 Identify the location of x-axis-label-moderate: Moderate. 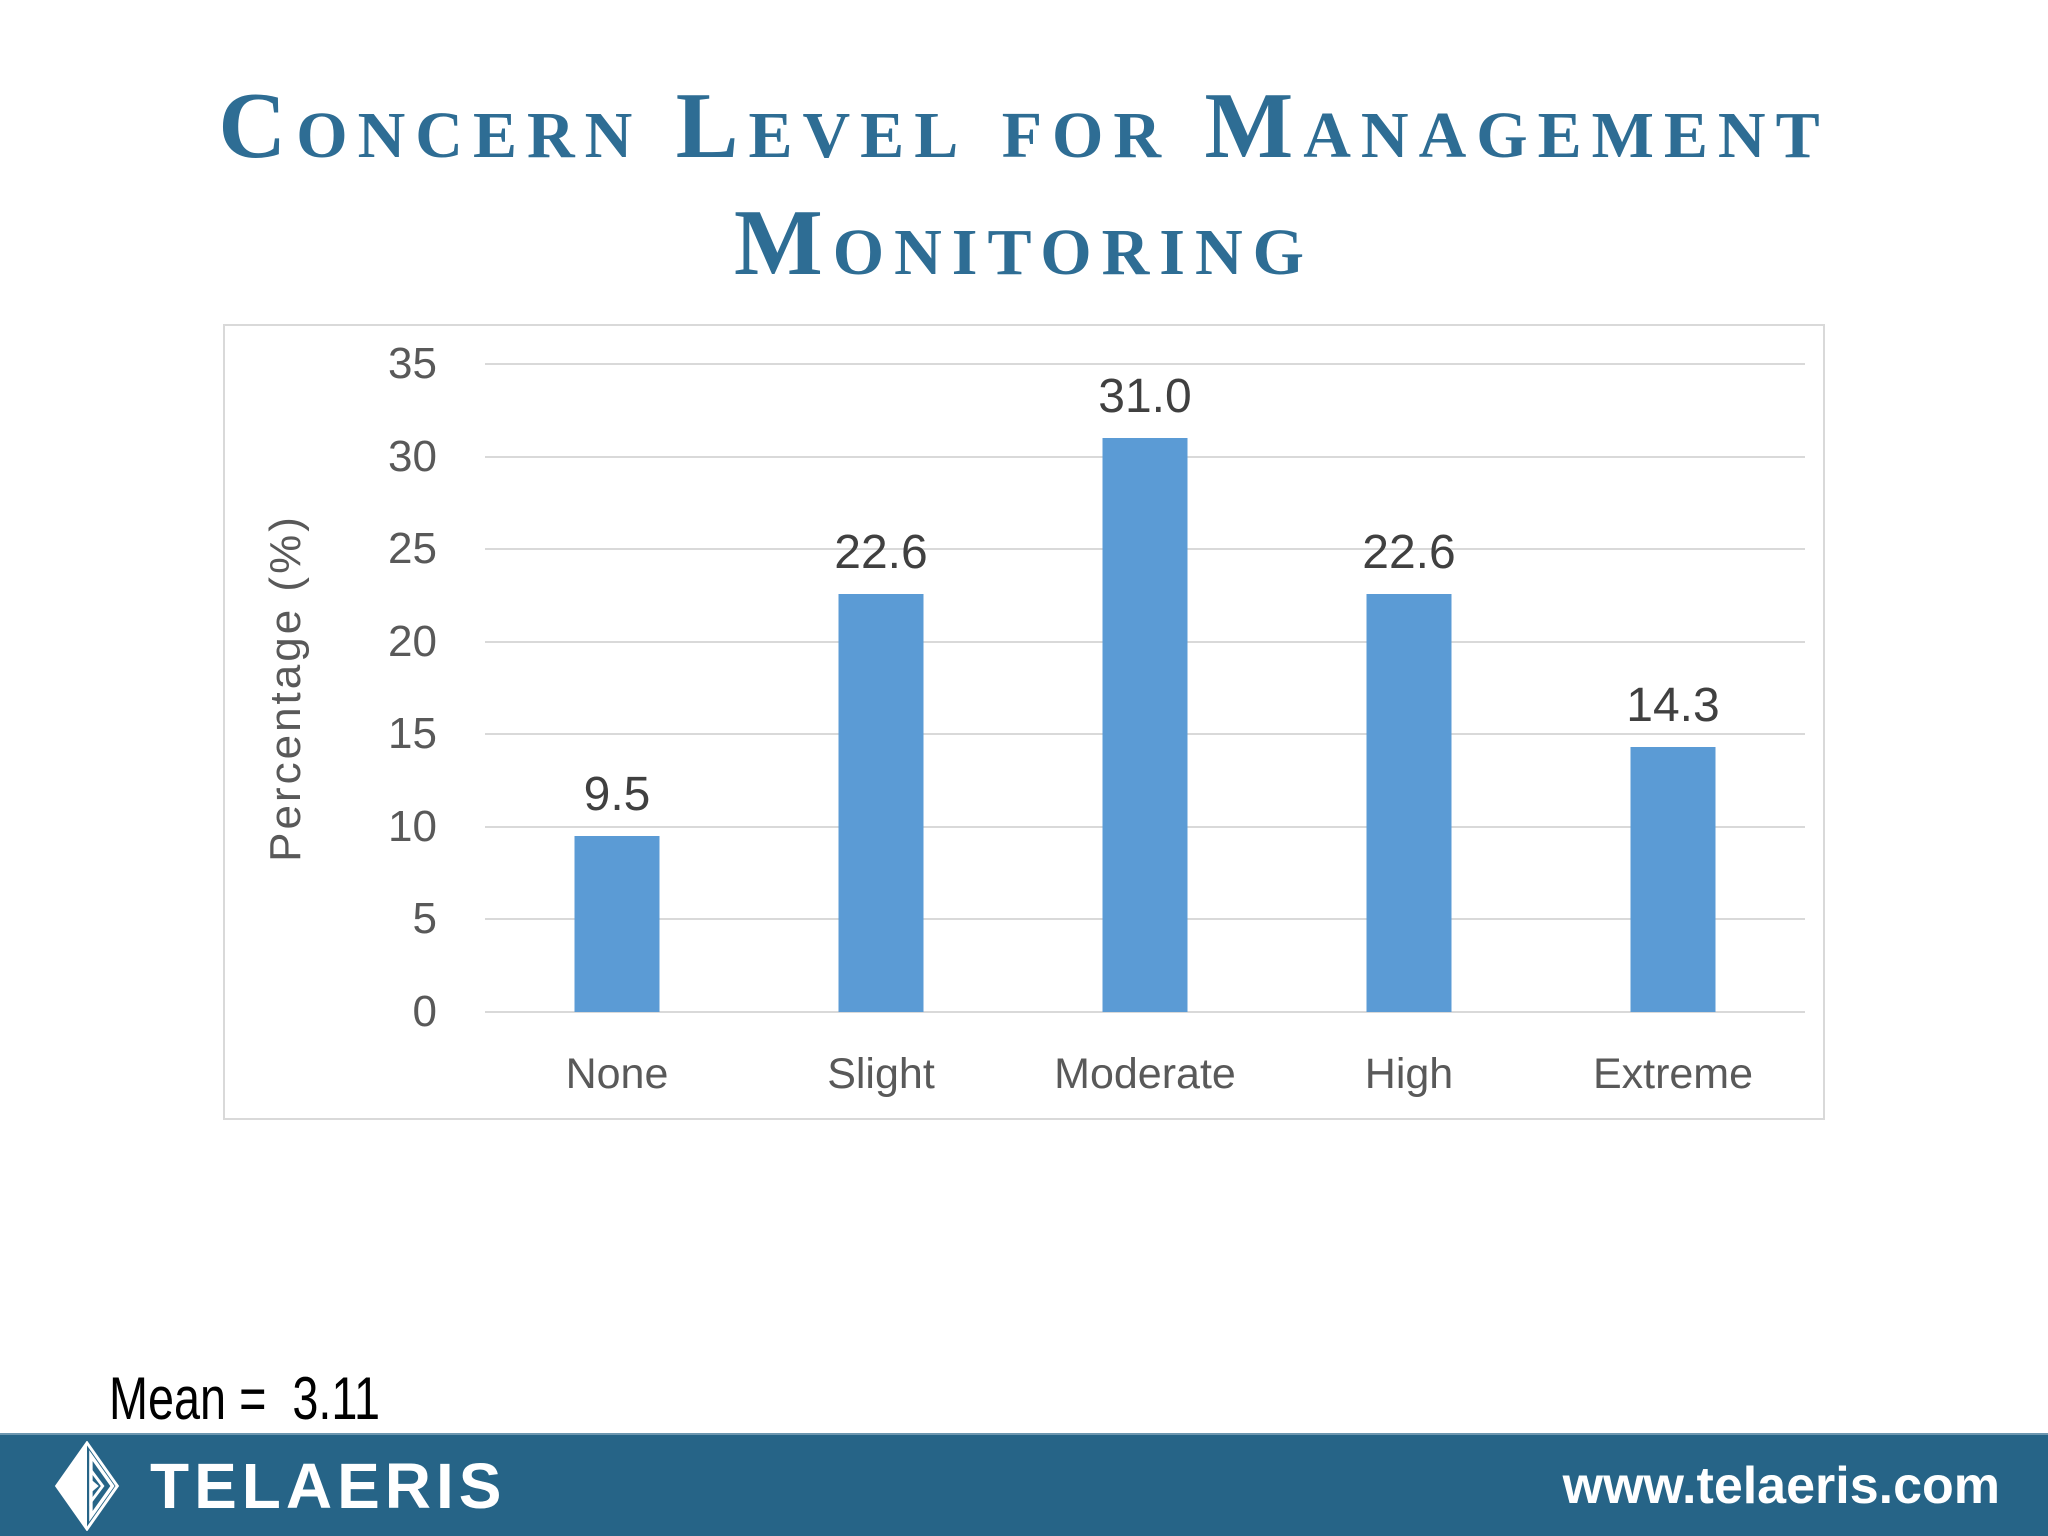
(1145, 1074).